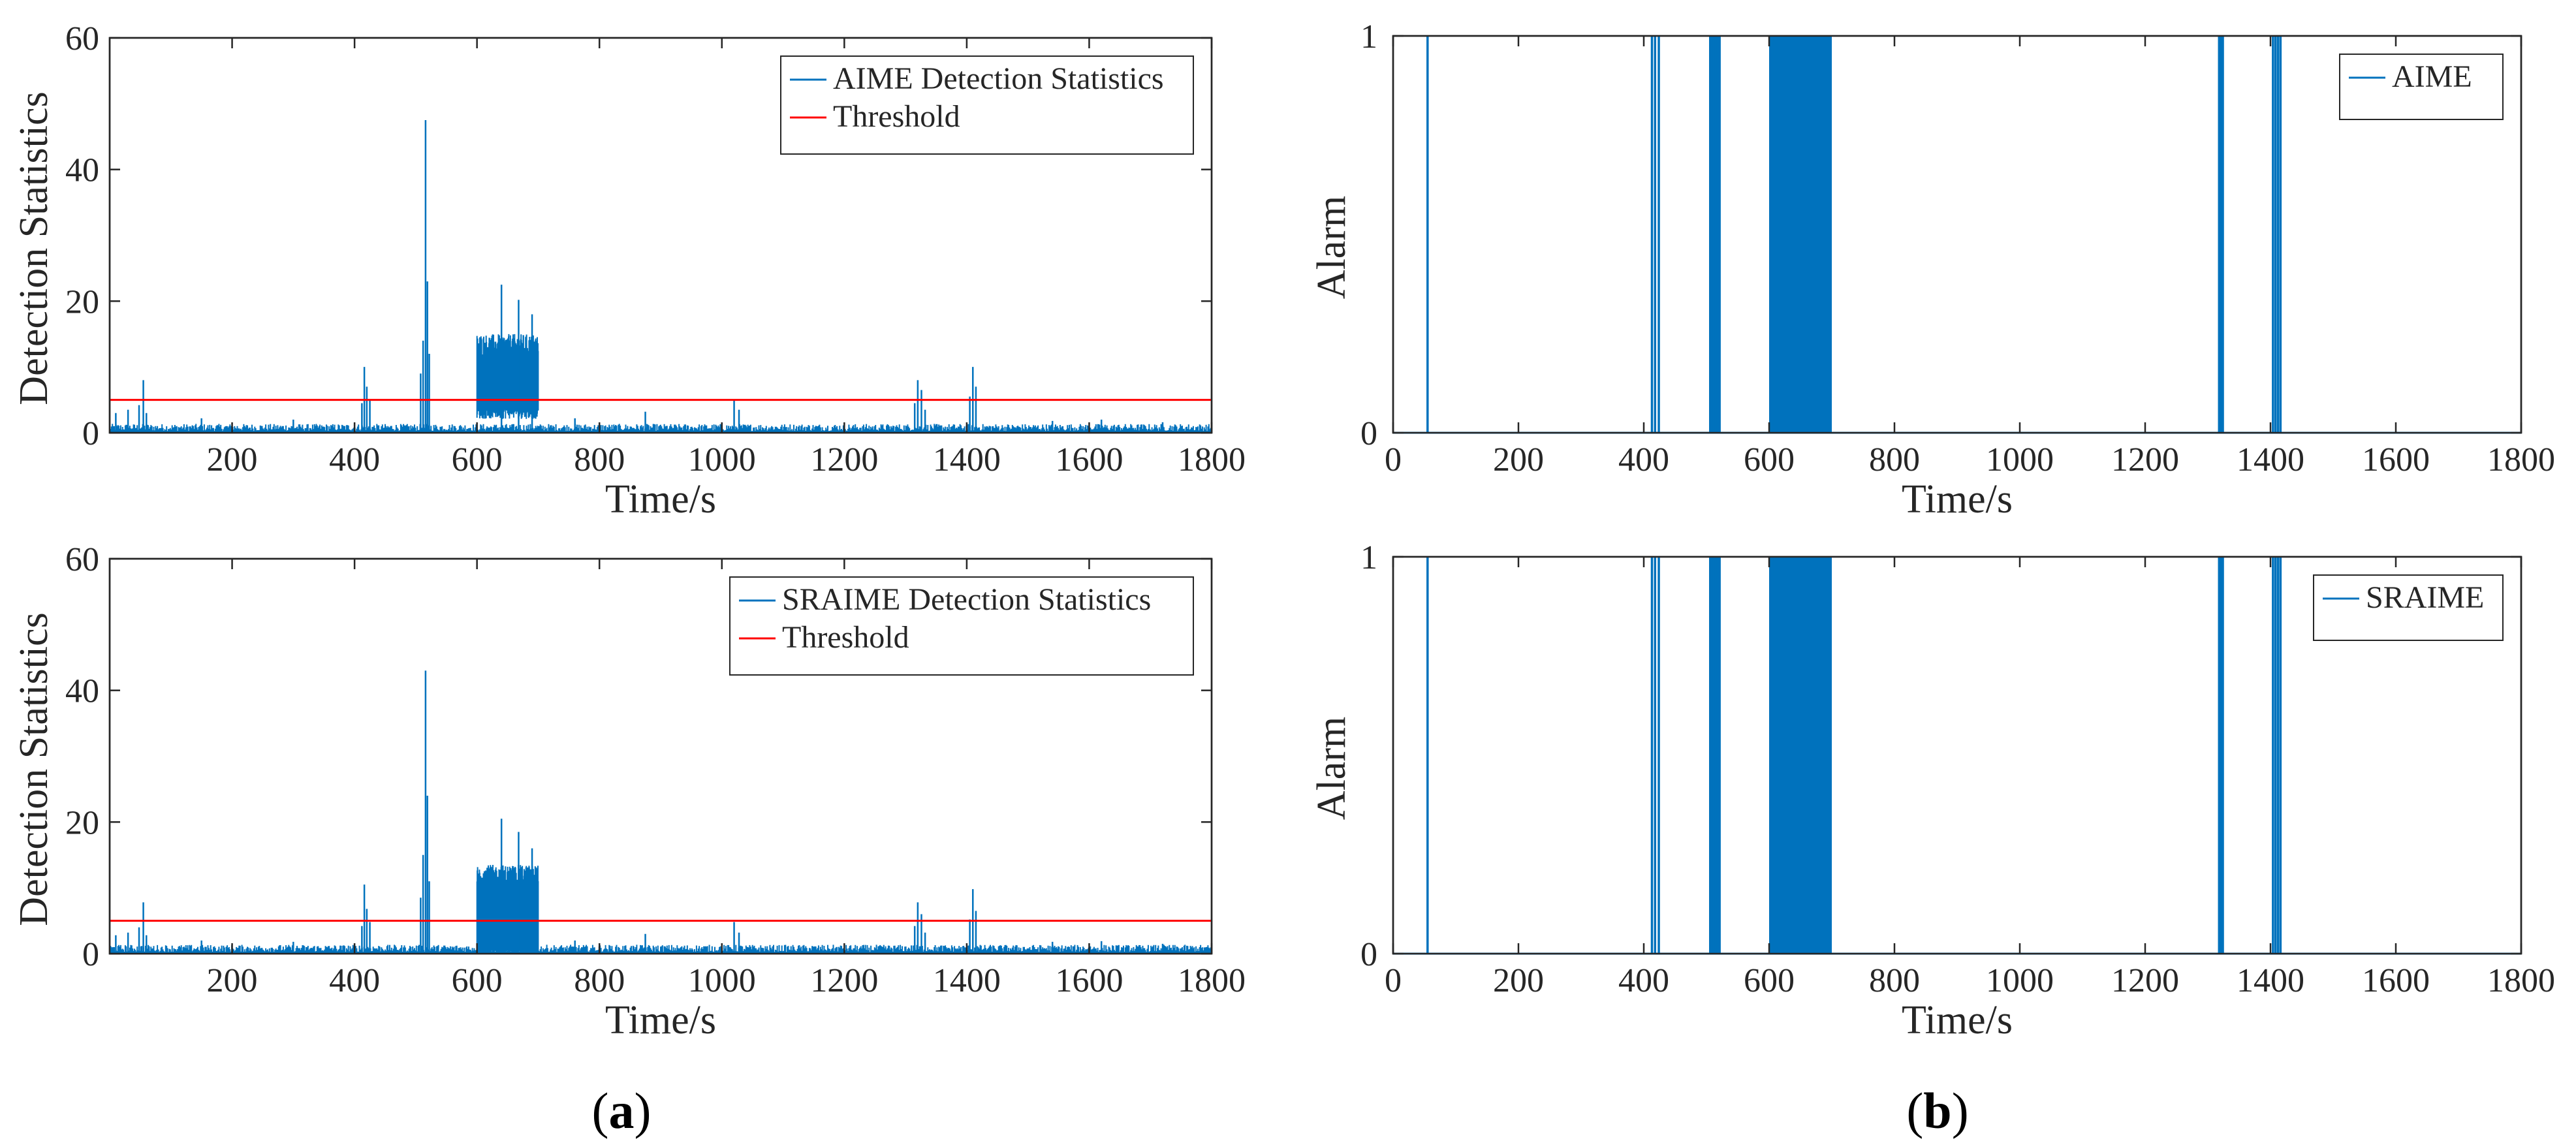 Image resolution: width=2576 pixels, height=1141 pixels. Describe the element at coordinates (2425, 597) in the screenshot. I see `legend-entry: SRAIME` at that location.